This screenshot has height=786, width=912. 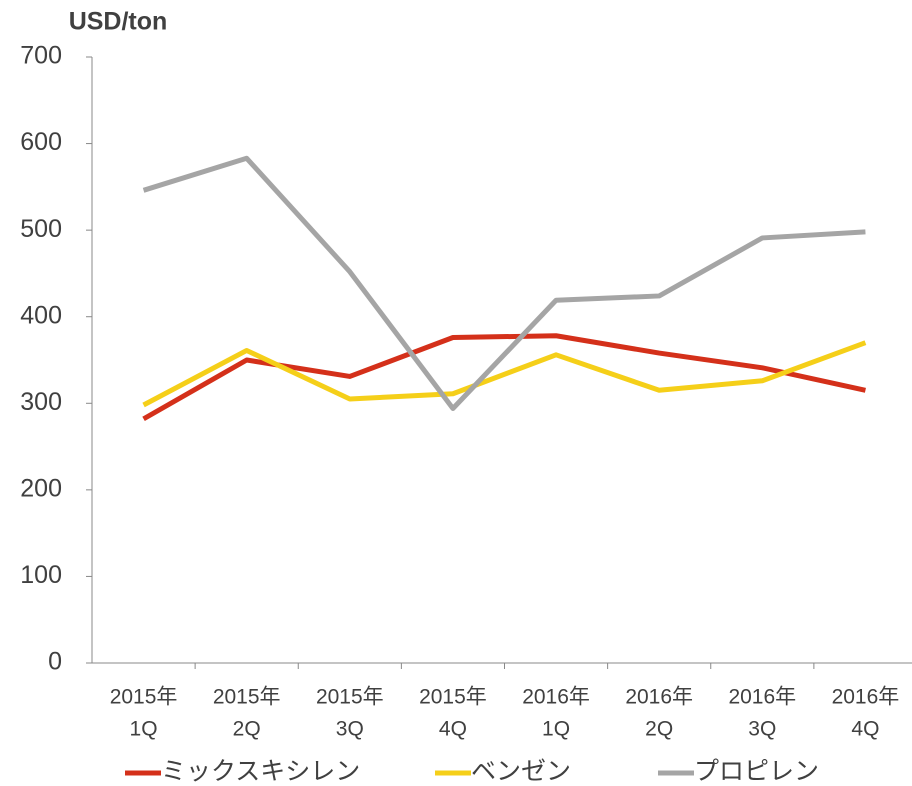 What do you see at coordinates (41, 315) in the screenshot?
I see `y-tick-label: 400` at bounding box center [41, 315].